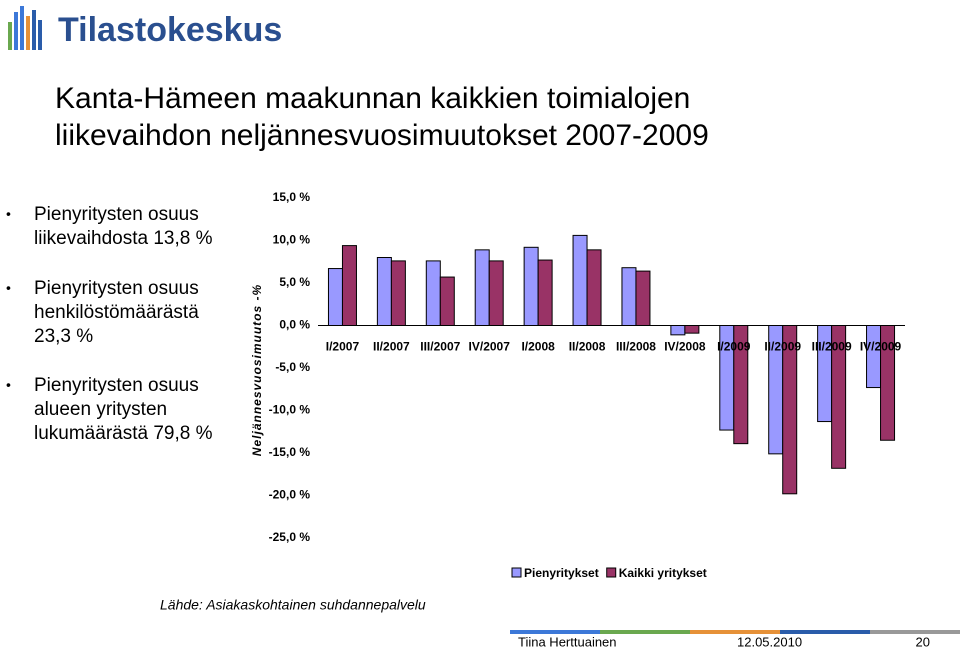  Describe the element at coordinates (170, 30) in the screenshot. I see `logo-text: Tilastokeskus` at that location.